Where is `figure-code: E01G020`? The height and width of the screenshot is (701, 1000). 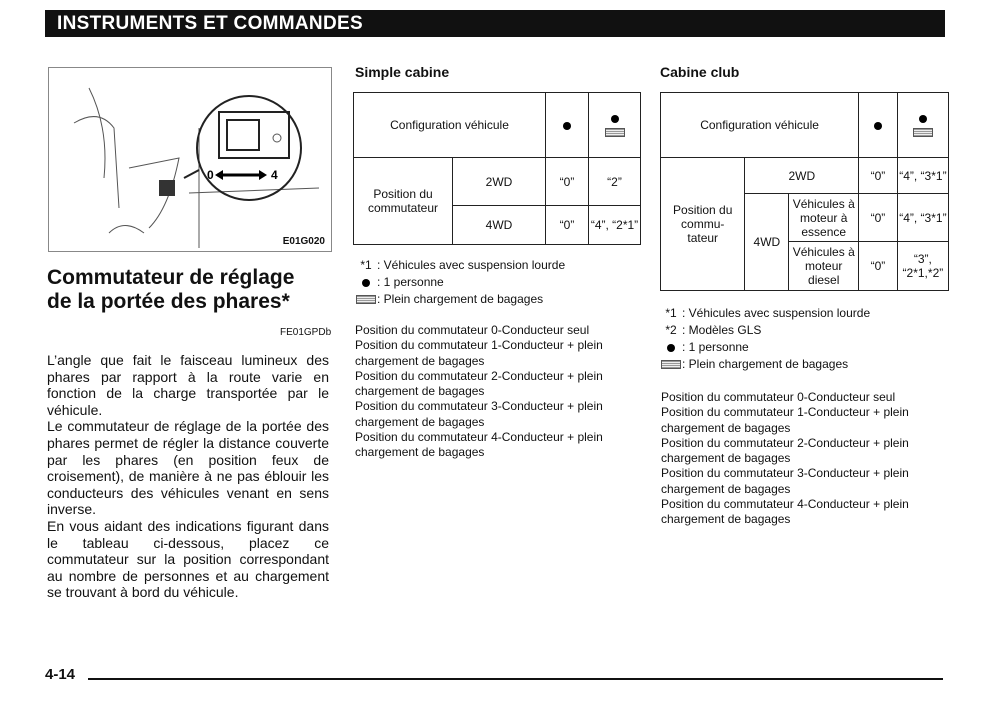
figure-code: E01G020 is located at coordinates (303, 241).